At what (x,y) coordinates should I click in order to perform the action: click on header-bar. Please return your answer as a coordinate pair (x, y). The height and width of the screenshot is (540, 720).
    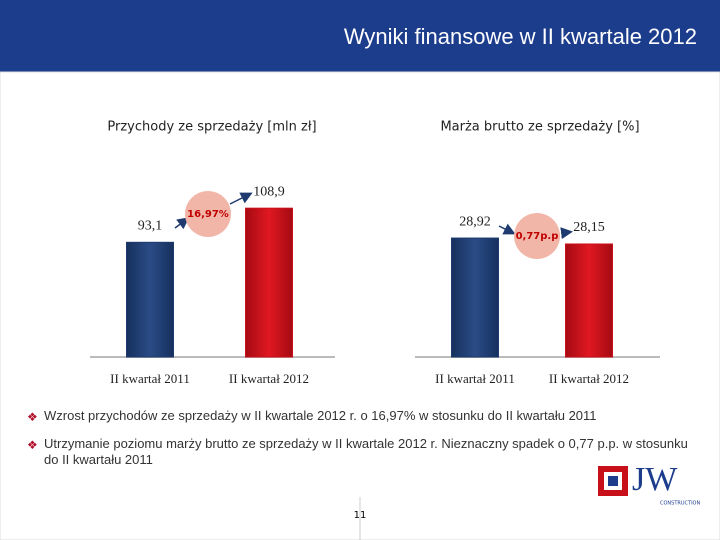
    Looking at the image, I should click on (360, 36).